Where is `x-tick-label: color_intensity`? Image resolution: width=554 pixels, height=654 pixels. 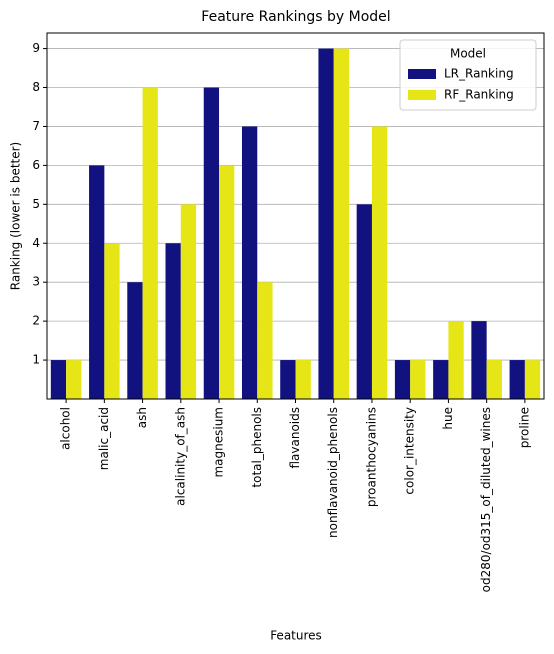
x-tick-label: color_intensity is located at coordinates (410, 451).